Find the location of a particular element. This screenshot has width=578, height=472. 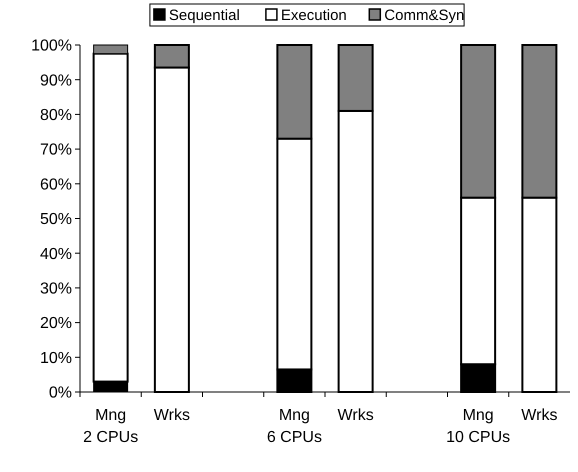

y-tick-label: 80% is located at coordinates (56, 115).